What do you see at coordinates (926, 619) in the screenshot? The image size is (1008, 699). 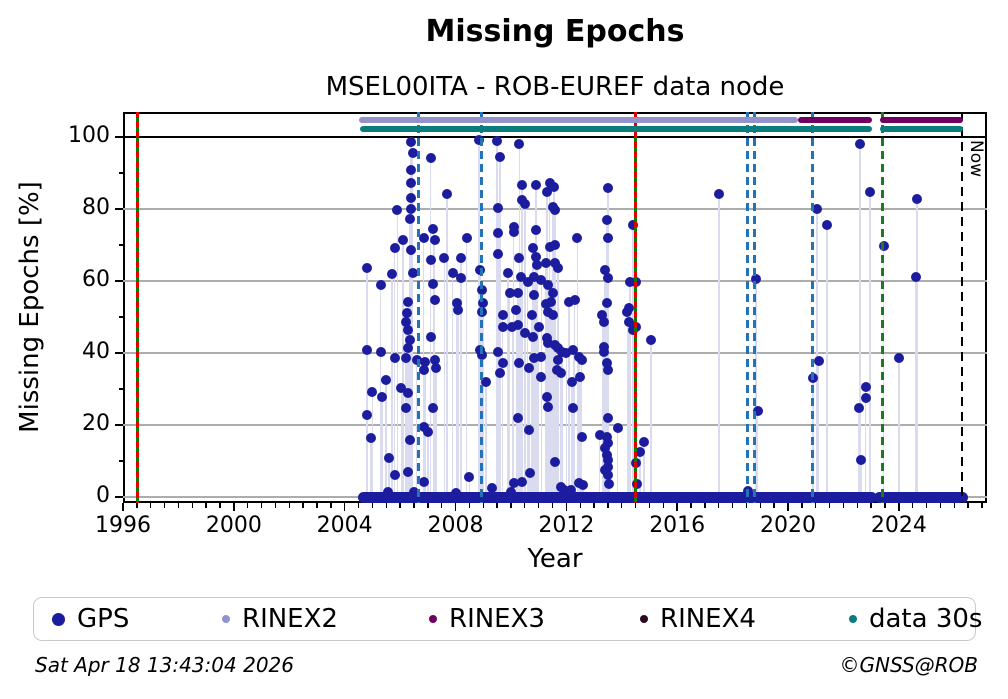 I see `legend-label: data 30s` at bounding box center [926, 619].